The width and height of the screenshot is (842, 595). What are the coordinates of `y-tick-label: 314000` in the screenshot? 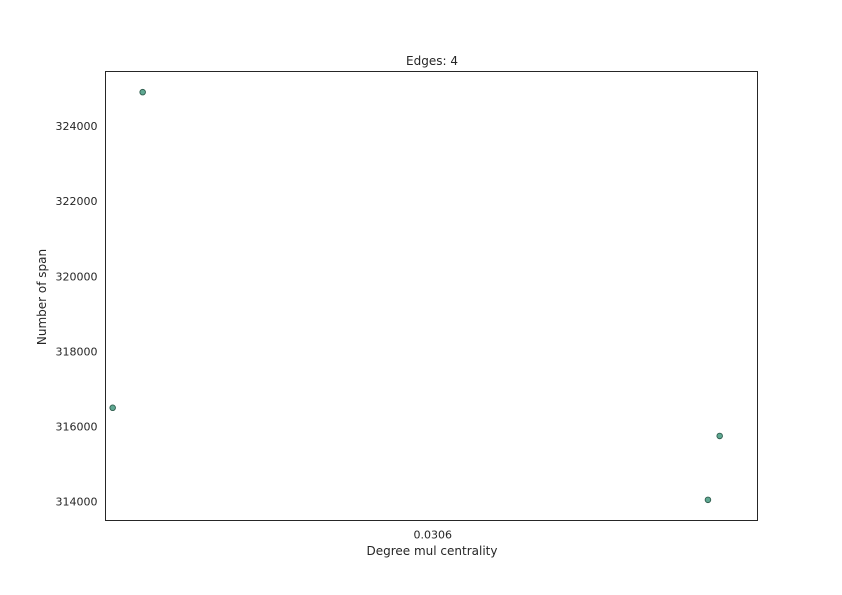 It's located at (77, 502).